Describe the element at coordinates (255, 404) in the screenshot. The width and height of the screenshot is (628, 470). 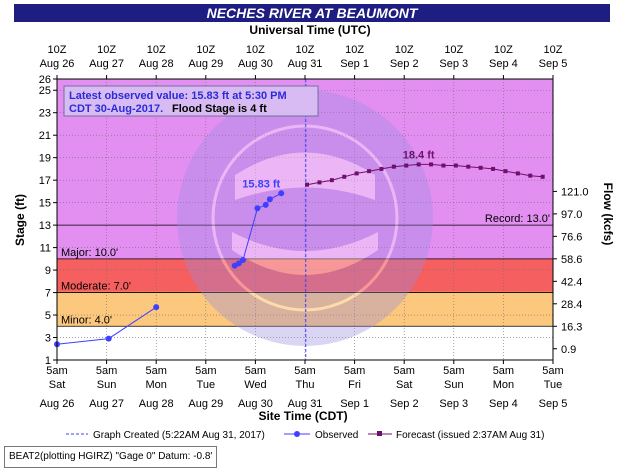
I see `bottom-tick-date: Aug 30` at that location.